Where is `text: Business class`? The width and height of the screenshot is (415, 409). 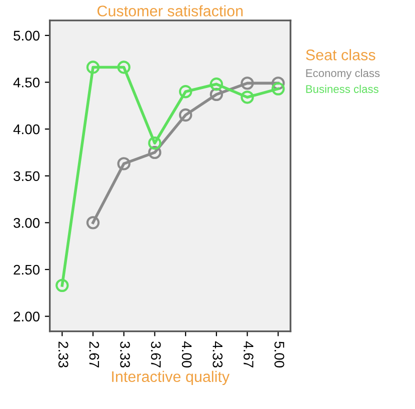 text: Business class is located at coordinates (342, 88).